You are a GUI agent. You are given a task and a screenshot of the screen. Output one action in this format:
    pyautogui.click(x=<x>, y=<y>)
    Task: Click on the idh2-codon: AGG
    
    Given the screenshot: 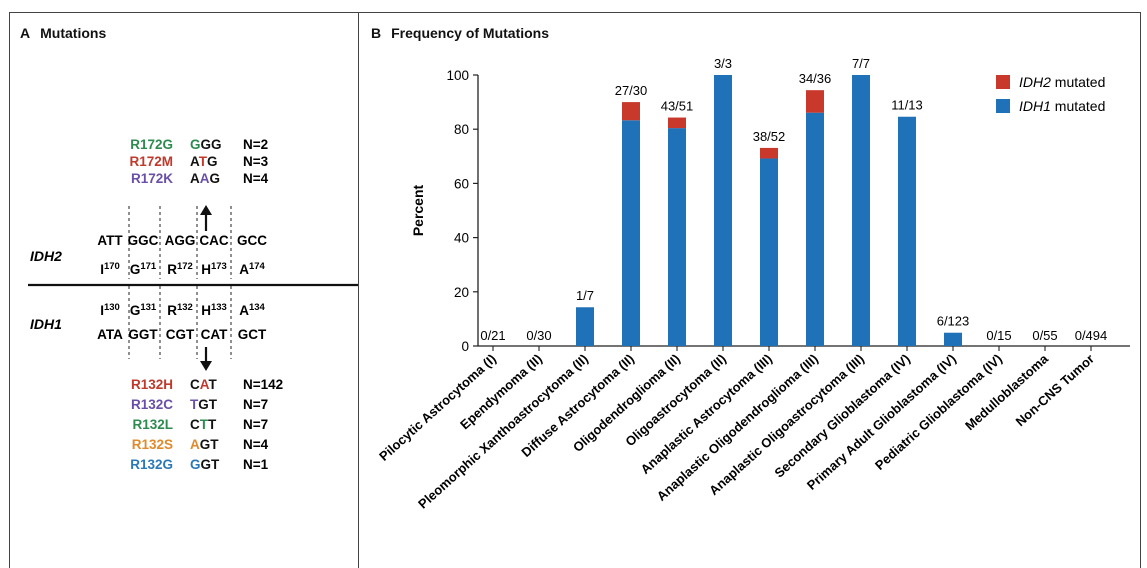 What is the action you would take?
    pyautogui.click(x=180, y=240)
    